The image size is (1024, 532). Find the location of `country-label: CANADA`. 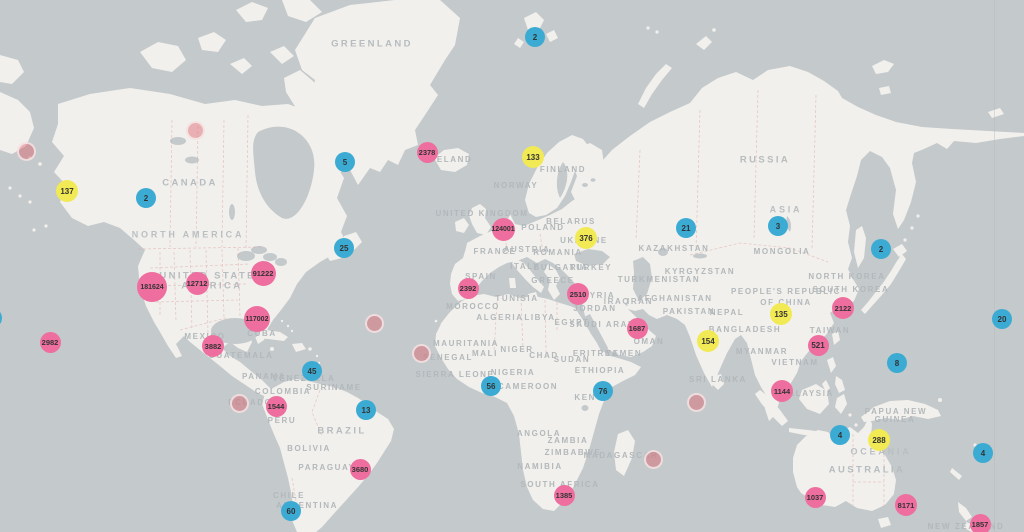

country-label: CANADA is located at coordinates (190, 183).